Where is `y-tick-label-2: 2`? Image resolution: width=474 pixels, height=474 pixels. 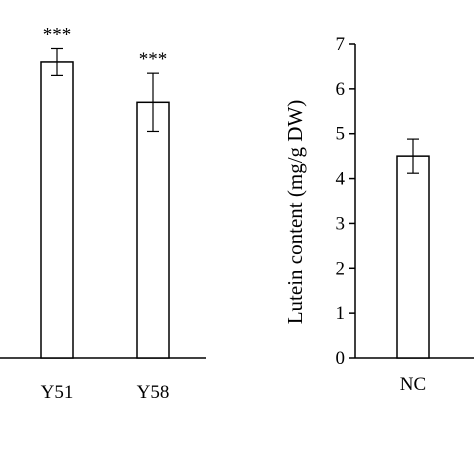 y-tick-label-2: 2 is located at coordinates (341, 268).